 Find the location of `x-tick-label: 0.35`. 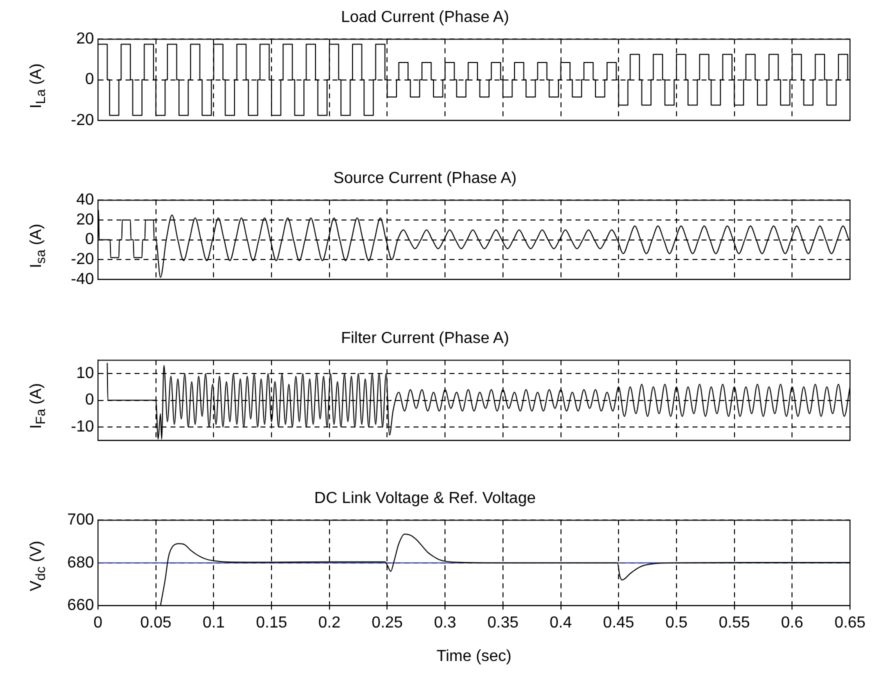

x-tick-label: 0.35 is located at coordinates (503, 623).